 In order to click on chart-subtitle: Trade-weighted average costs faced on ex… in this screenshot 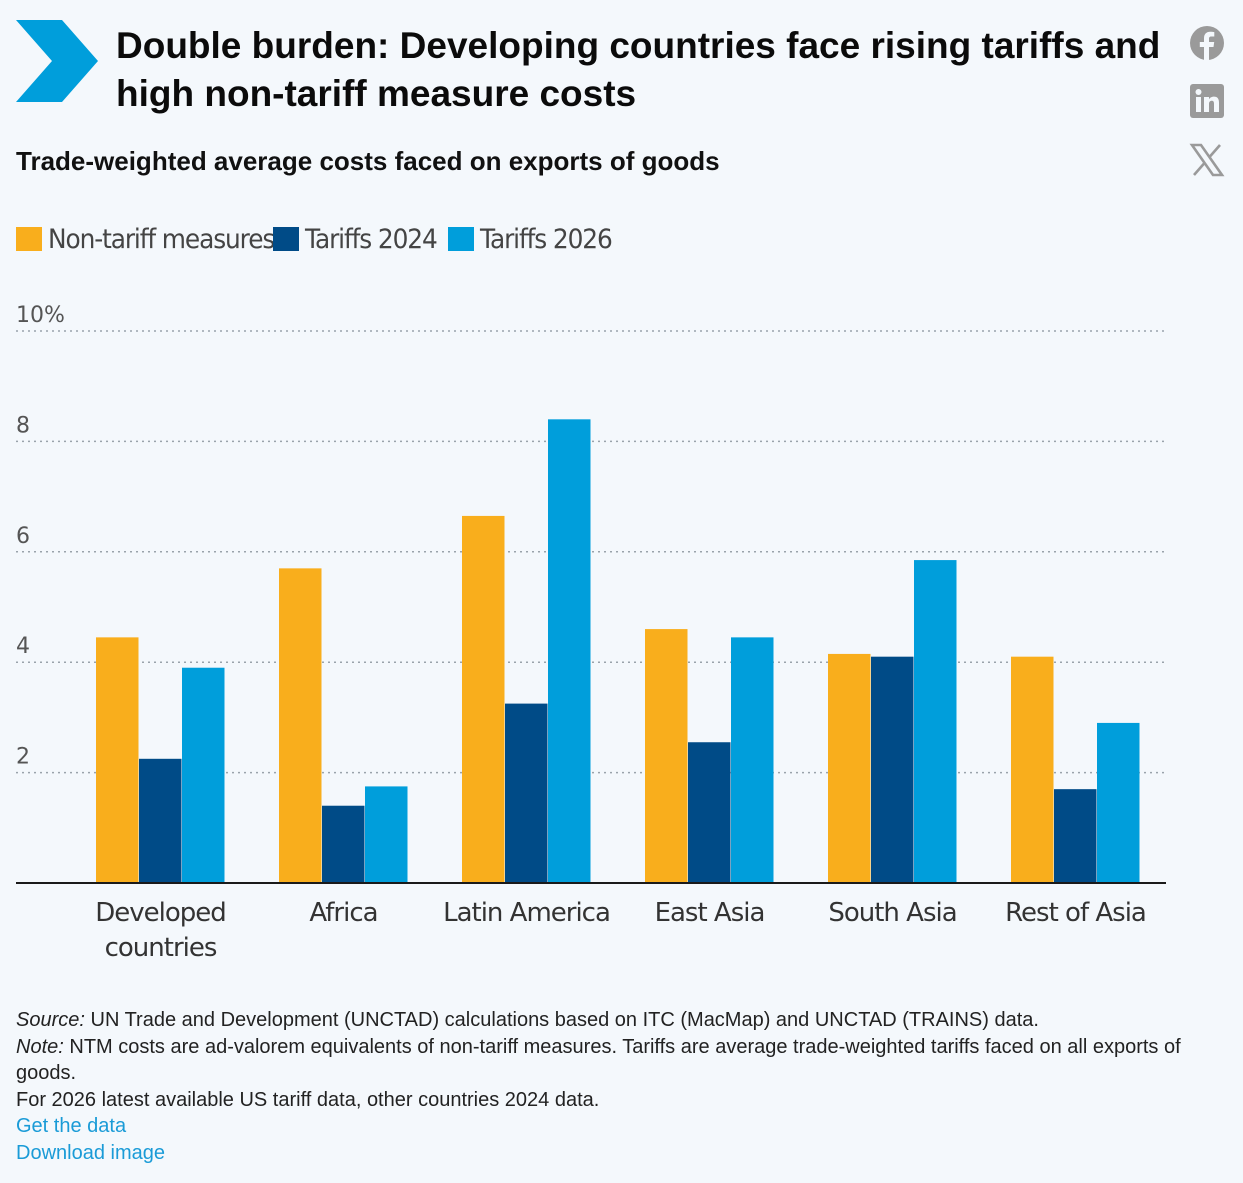, I will do `click(368, 161)`.